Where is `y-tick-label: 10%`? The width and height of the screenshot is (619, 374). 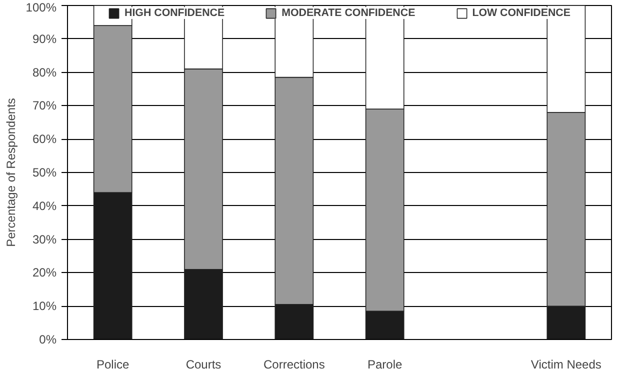
y-tick-label: 10% is located at coordinates (44, 306).